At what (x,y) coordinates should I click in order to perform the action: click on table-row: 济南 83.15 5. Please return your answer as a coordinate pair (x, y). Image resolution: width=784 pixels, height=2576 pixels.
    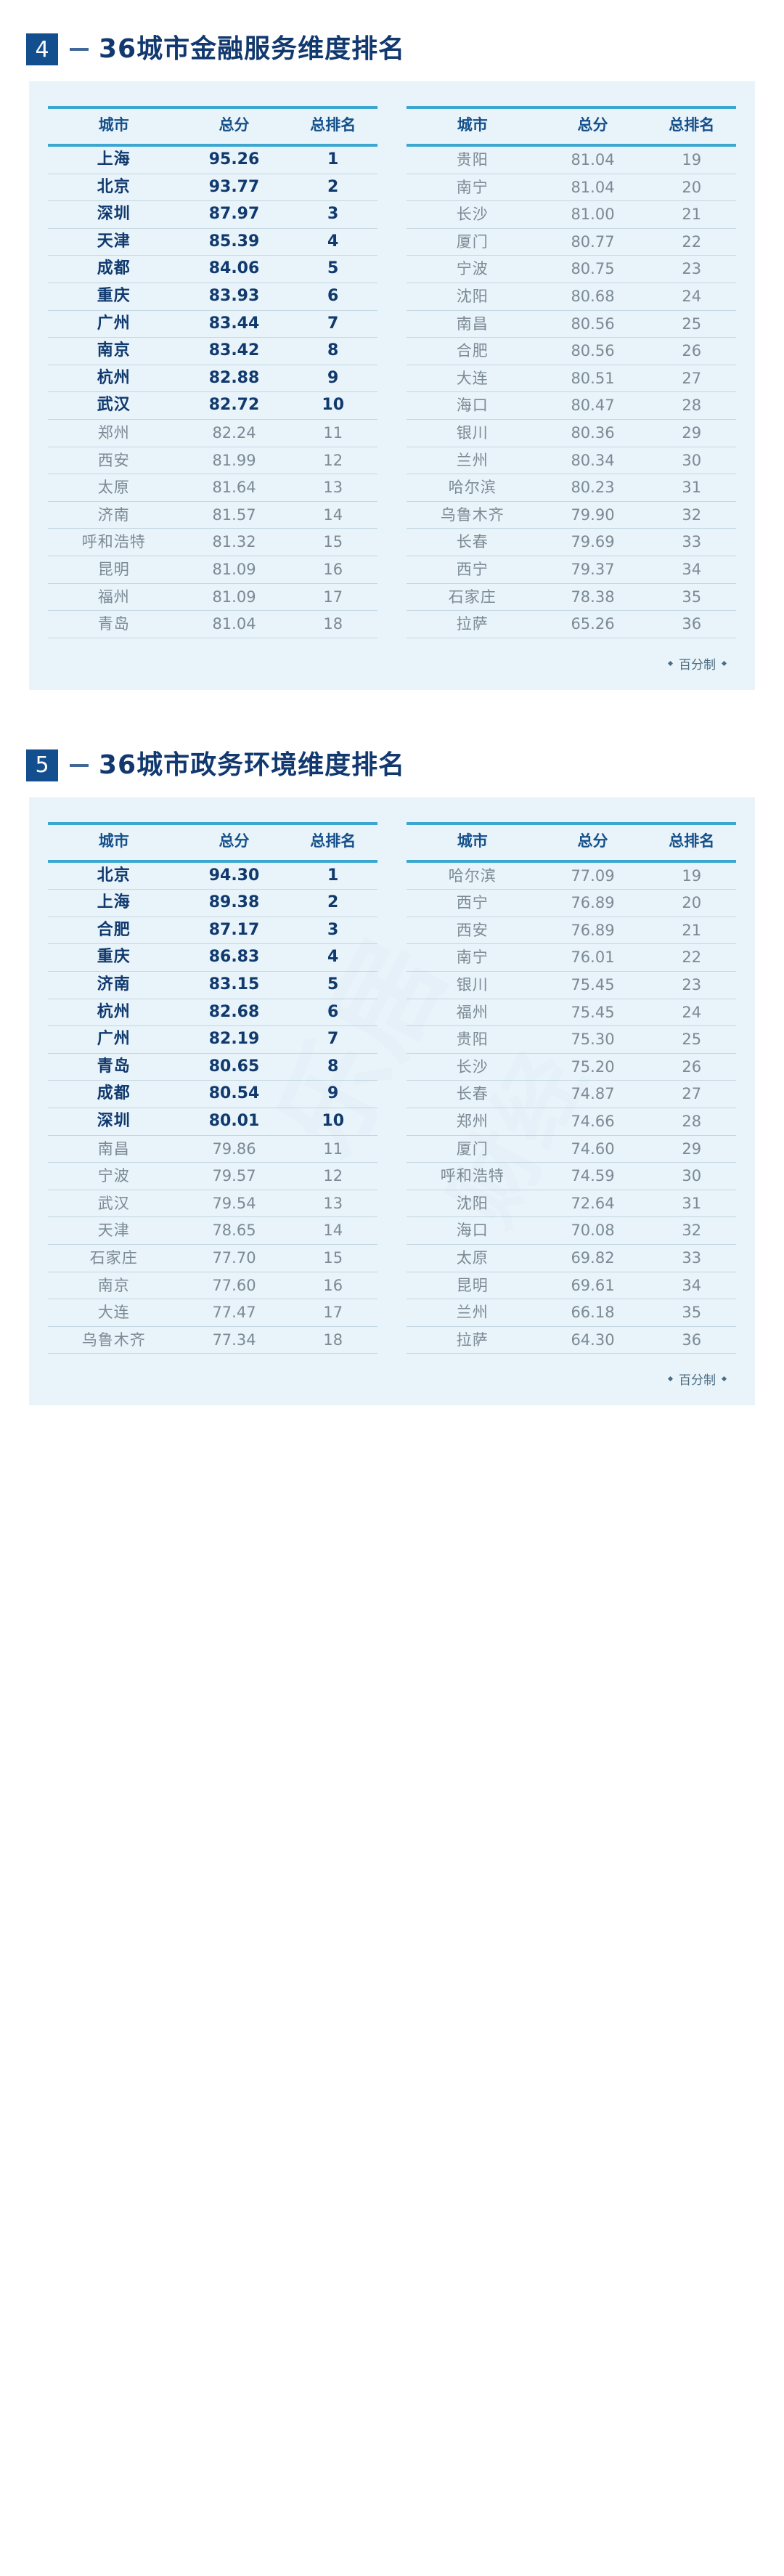
    Looking at the image, I should click on (213, 985).